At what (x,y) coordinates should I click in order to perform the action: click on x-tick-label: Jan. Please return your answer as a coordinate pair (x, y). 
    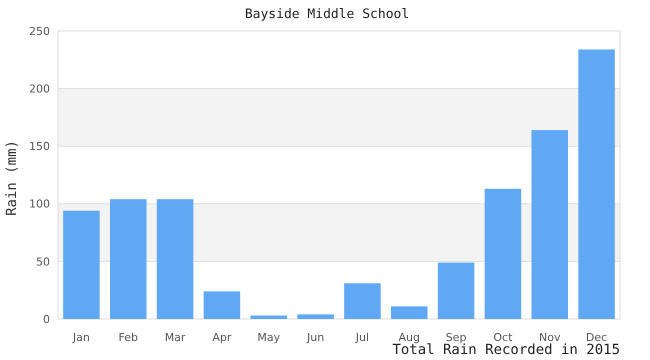
    Looking at the image, I should click on (81, 337).